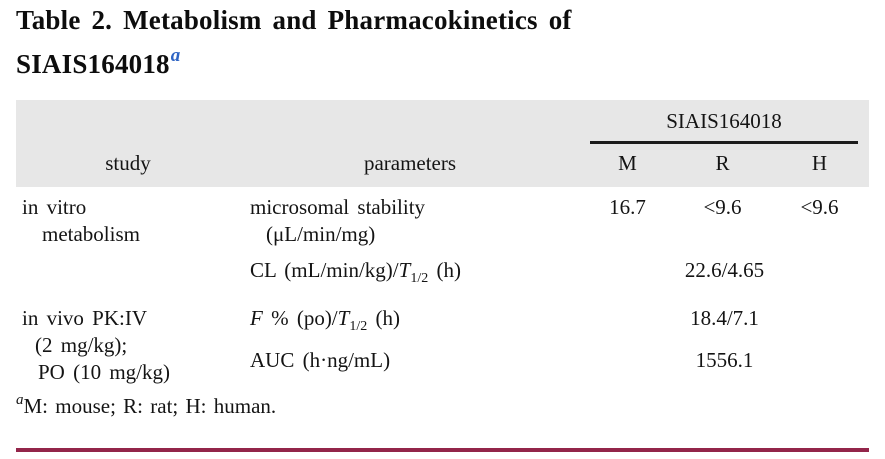 This screenshot has width=885, height=459. I want to click on study-cell-in-vivo-pk: in vivo PK:IV (2 mg/kg); PO (10 mg/kg), so click(128, 343).